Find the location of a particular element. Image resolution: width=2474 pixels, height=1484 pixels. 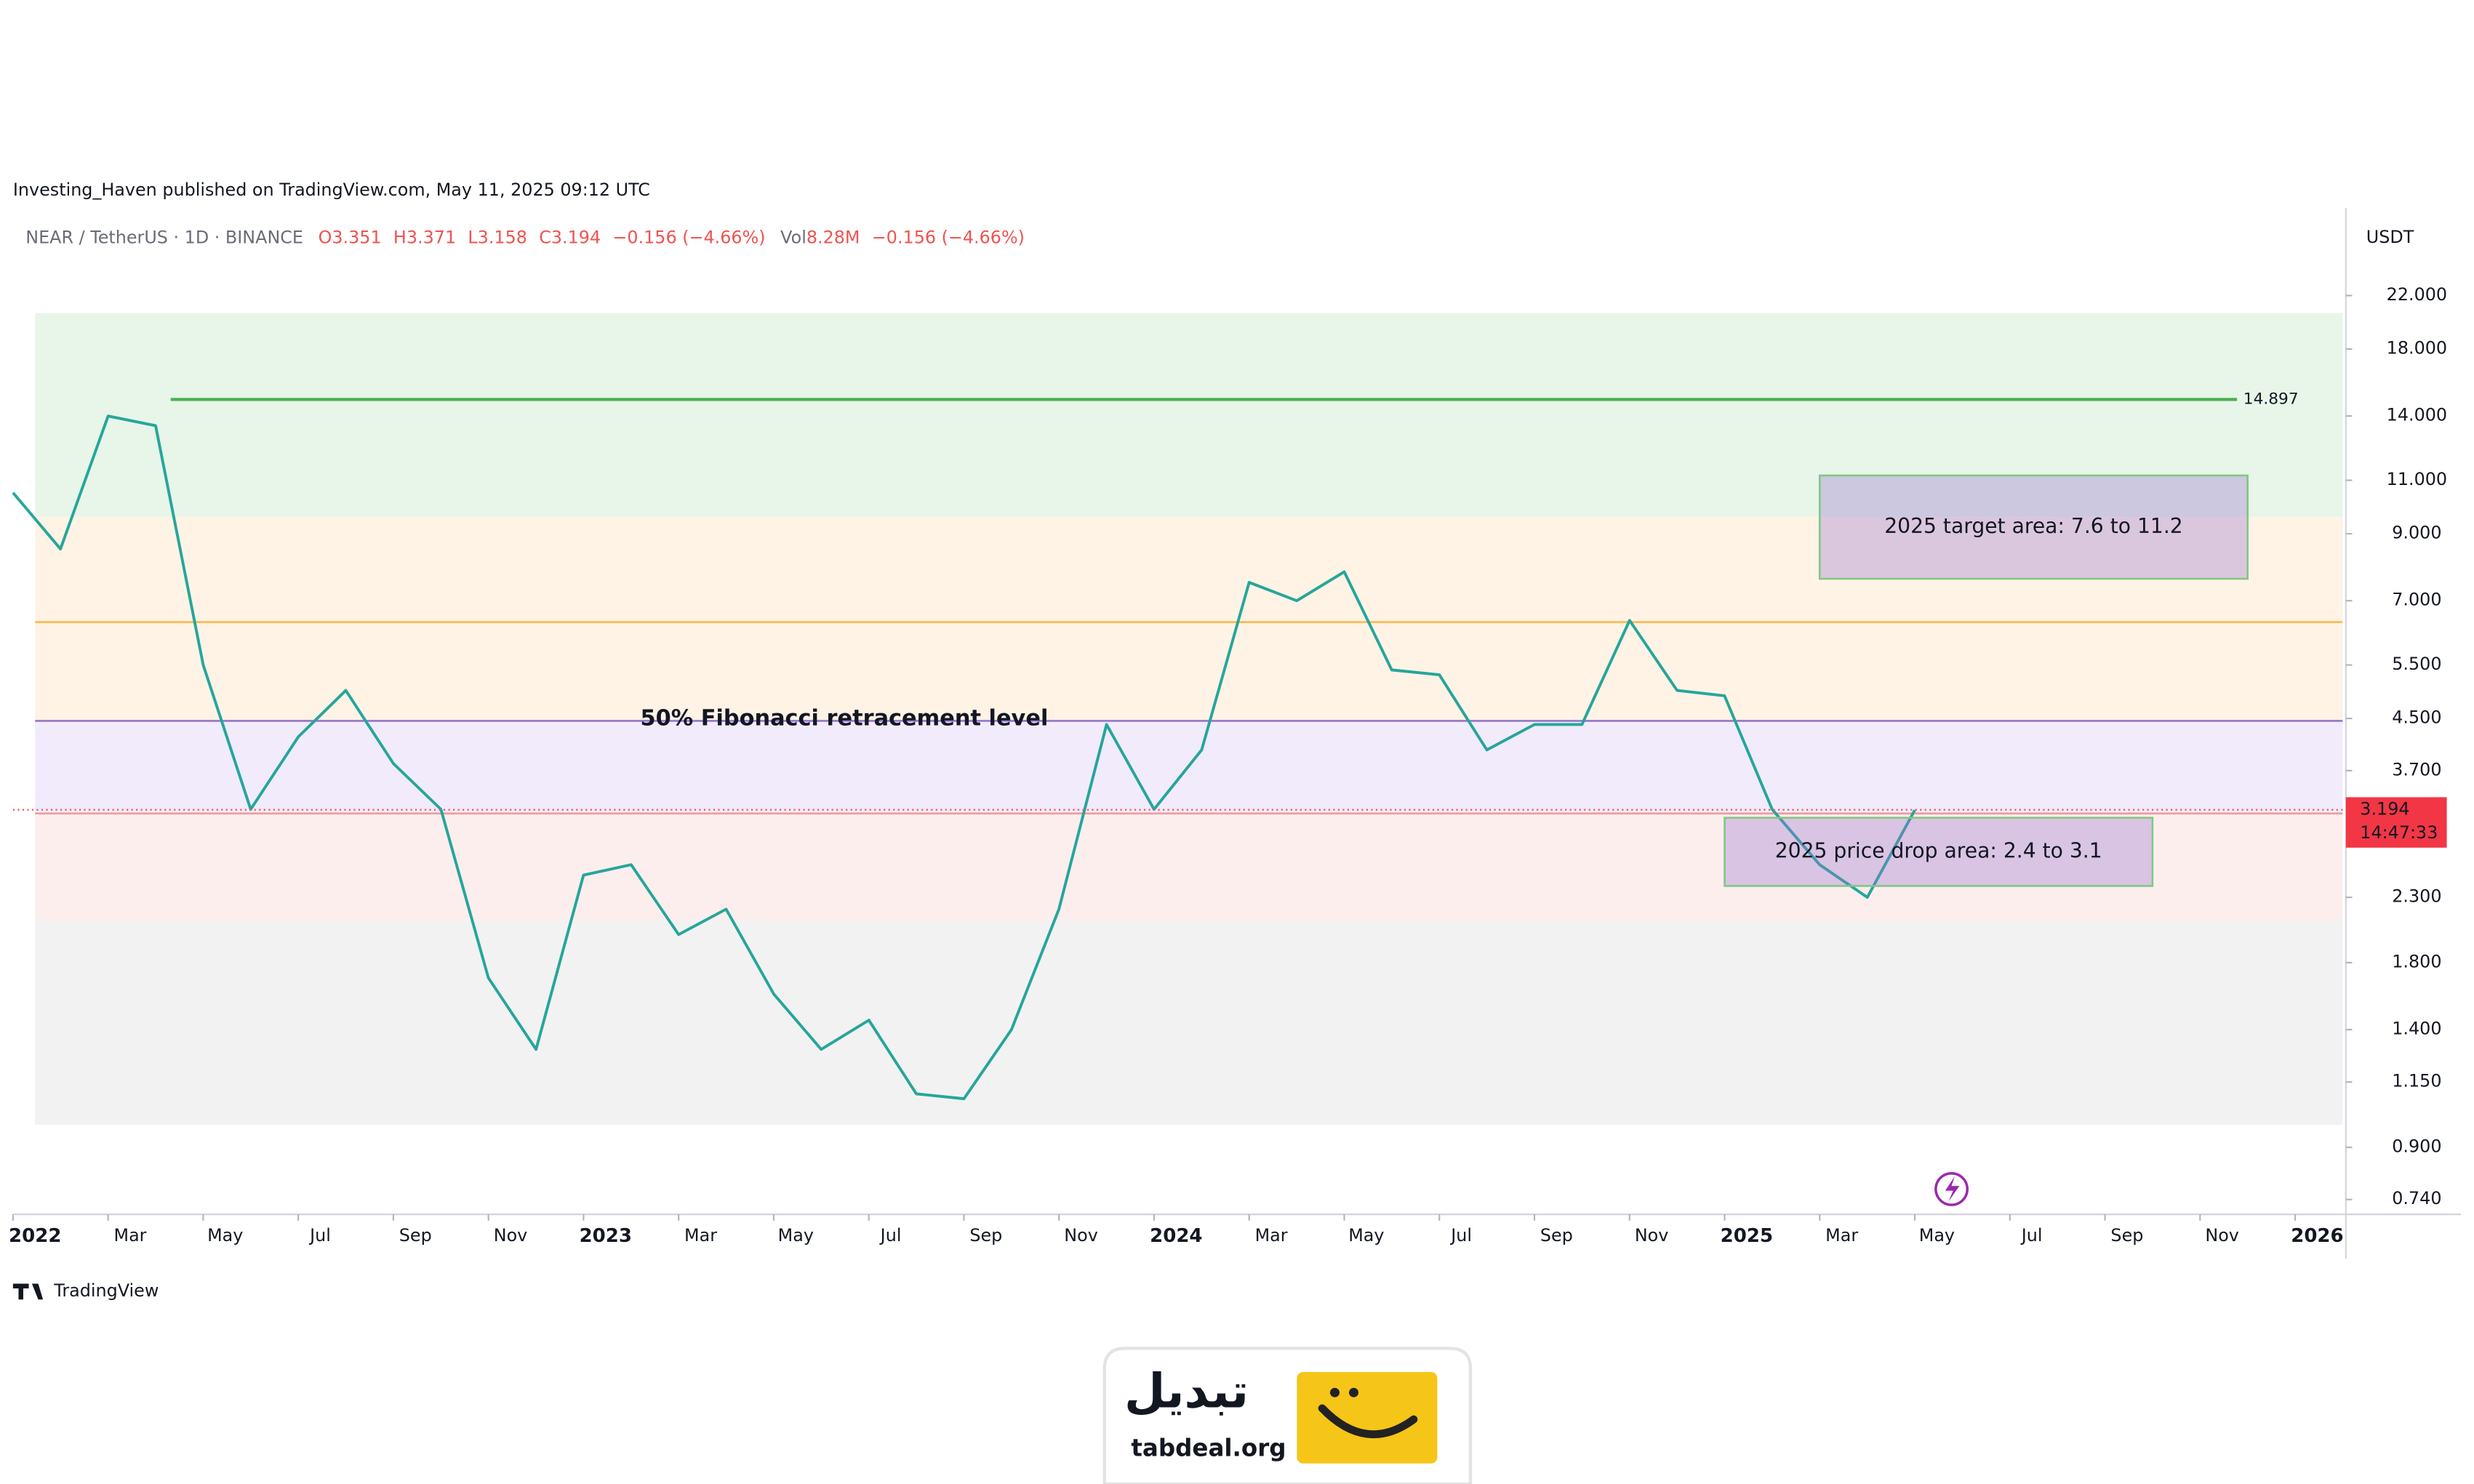

x-tick-label: 2026 is located at coordinates (2317, 1236).